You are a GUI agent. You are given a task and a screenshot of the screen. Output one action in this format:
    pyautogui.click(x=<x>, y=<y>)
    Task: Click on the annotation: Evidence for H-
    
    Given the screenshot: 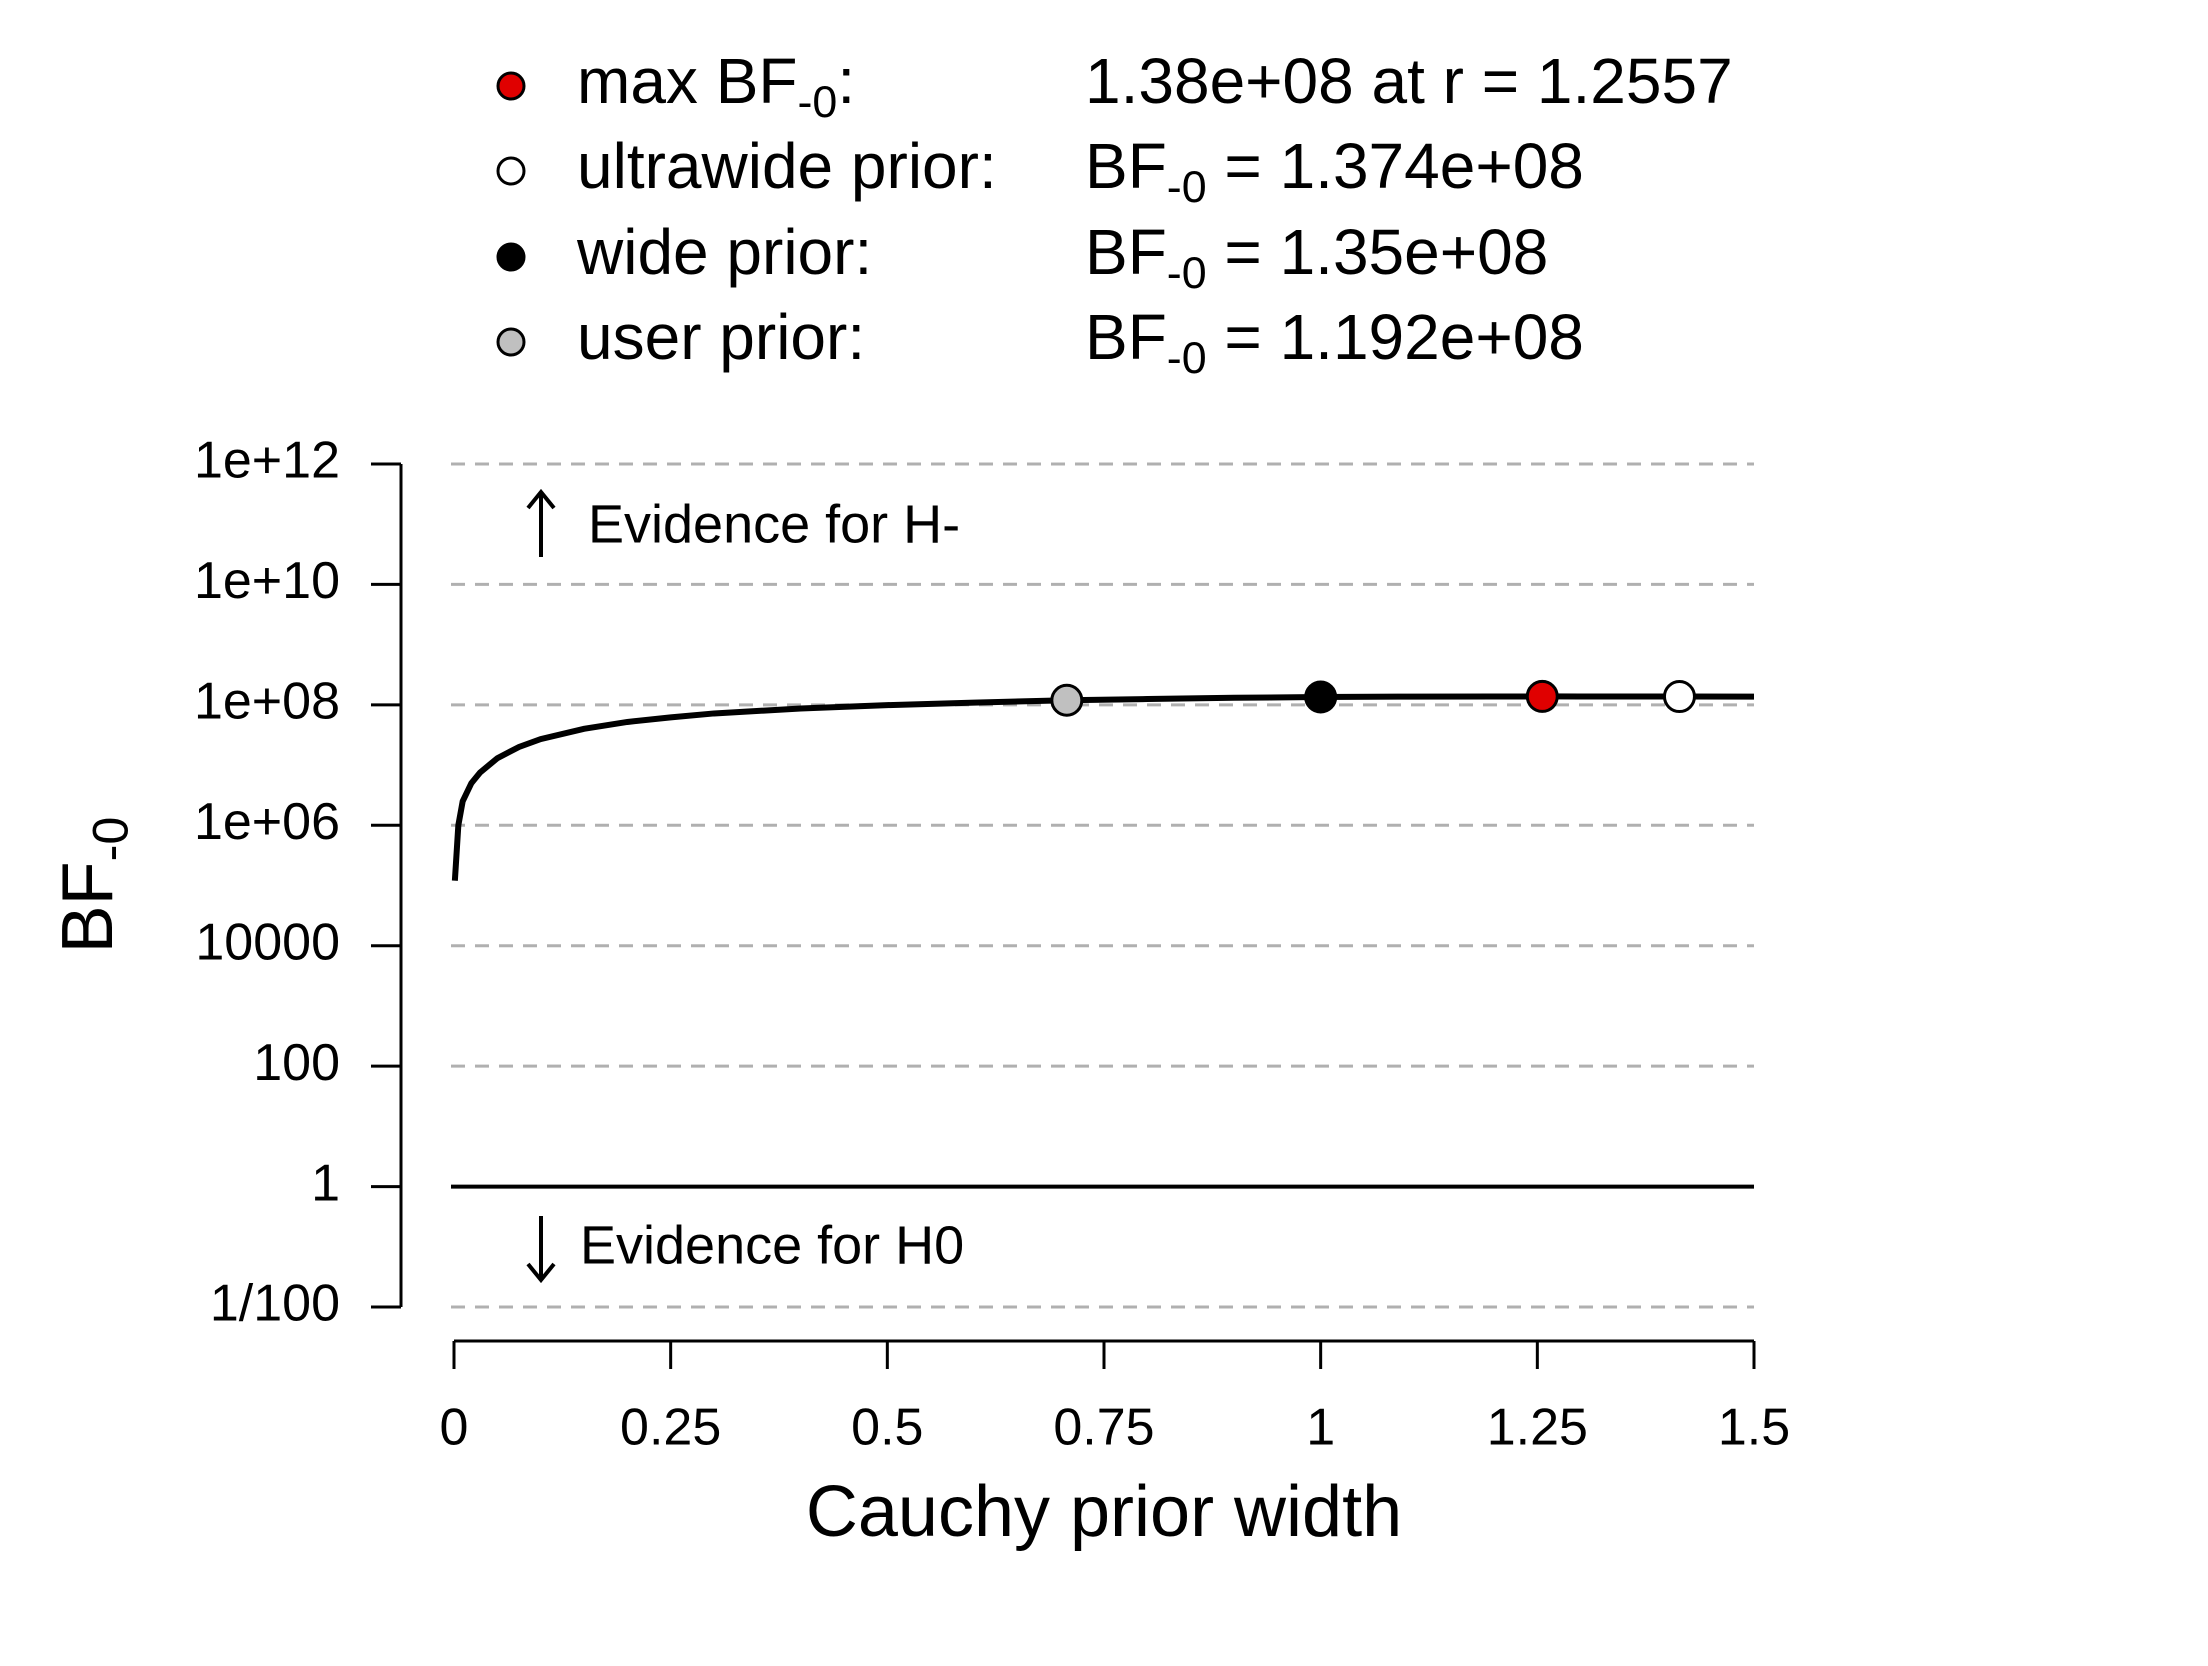 What is the action you would take?
    pyautogui.click(x=774, y=524)
    